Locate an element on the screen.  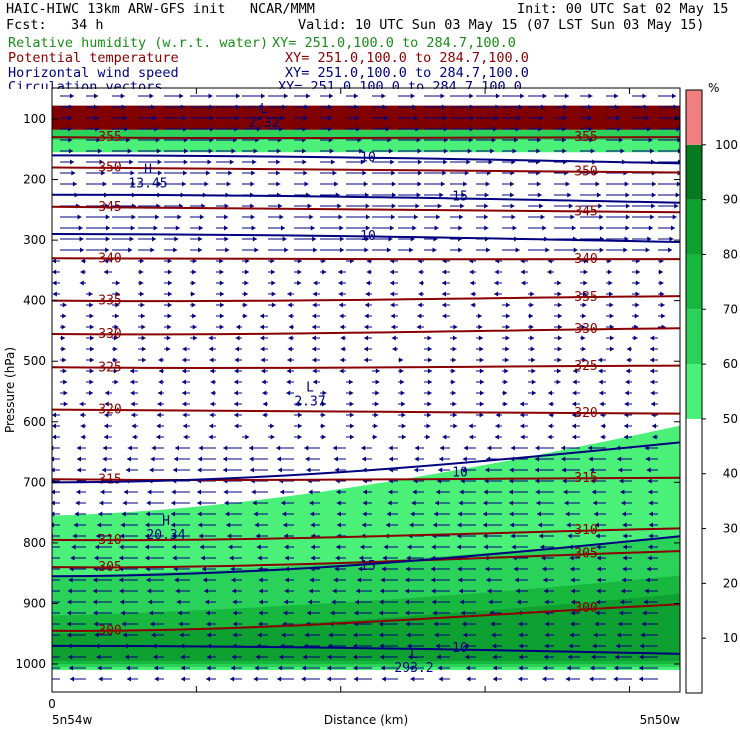
y-tick-label: 300 is located at coordinates (34, 240).